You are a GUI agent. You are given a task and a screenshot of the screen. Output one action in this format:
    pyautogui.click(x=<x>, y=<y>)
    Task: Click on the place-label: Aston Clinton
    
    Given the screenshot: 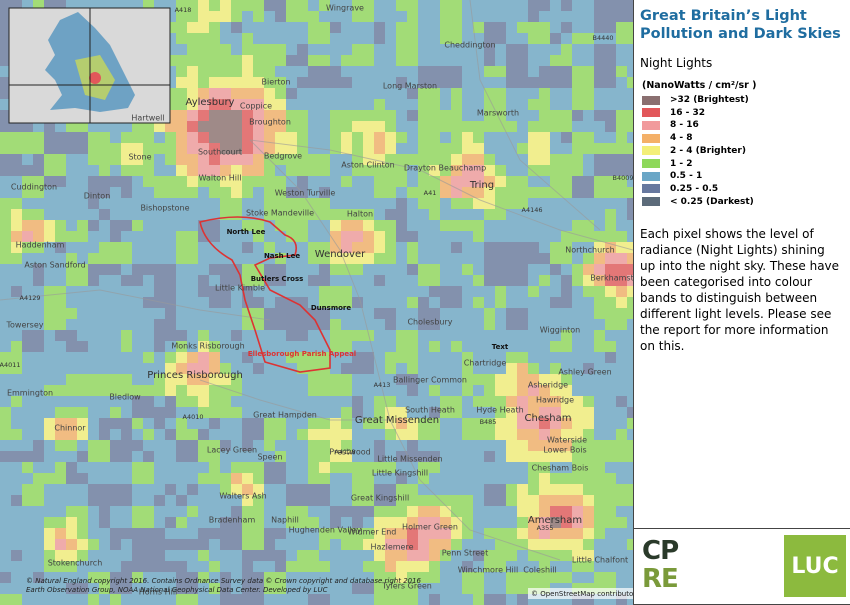 What is the action you would take?
    pyautogui.click(x=368, y=165)
    